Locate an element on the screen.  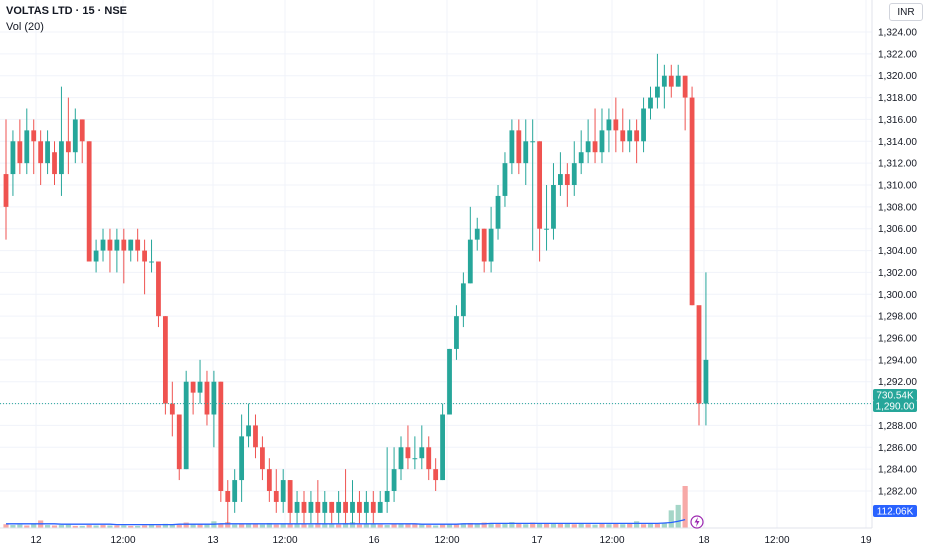
time-axis: 12 12:00 13 12:00 16 12:00 17 12:00 18 12:00 19 is located at coordinates (451, 540).